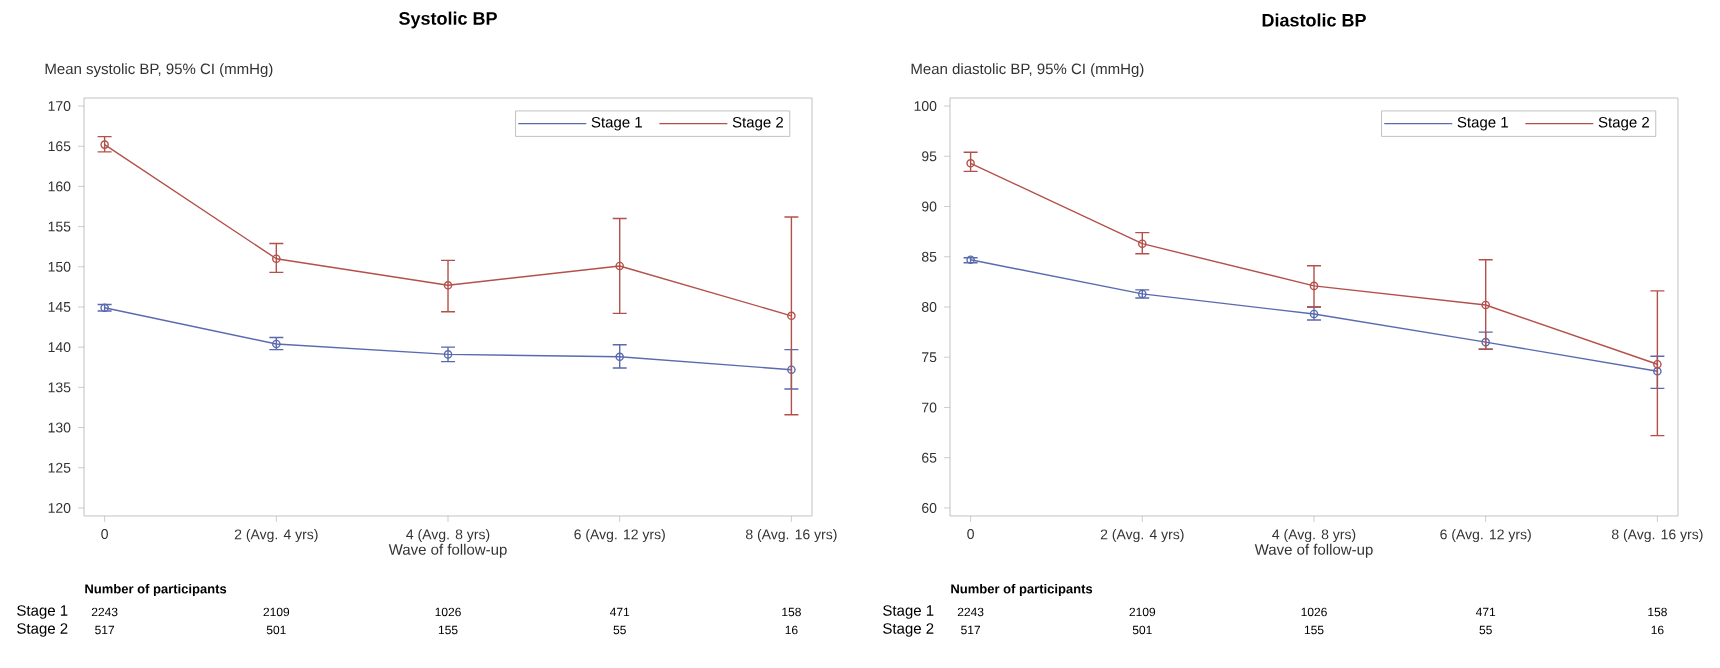 The width and height of the screenshot is (1720, 668). Describe the element at coordinates (1314, 20) in the screenshot. I see `chart-title: Diastolic BP` at that location.